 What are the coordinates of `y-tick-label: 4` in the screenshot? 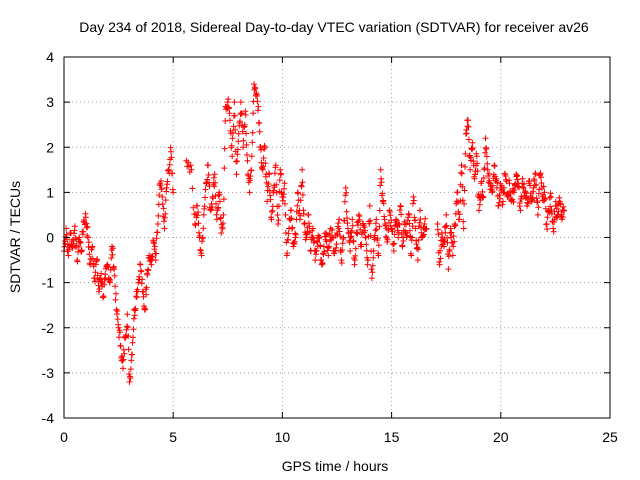 It's located at (50, 57).